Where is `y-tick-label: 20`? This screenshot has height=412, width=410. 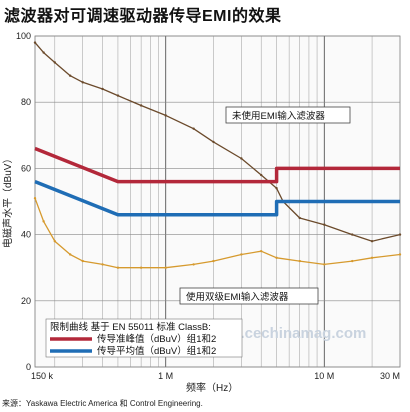
y-tick-label: 20 is located at coordinates (26, 301).